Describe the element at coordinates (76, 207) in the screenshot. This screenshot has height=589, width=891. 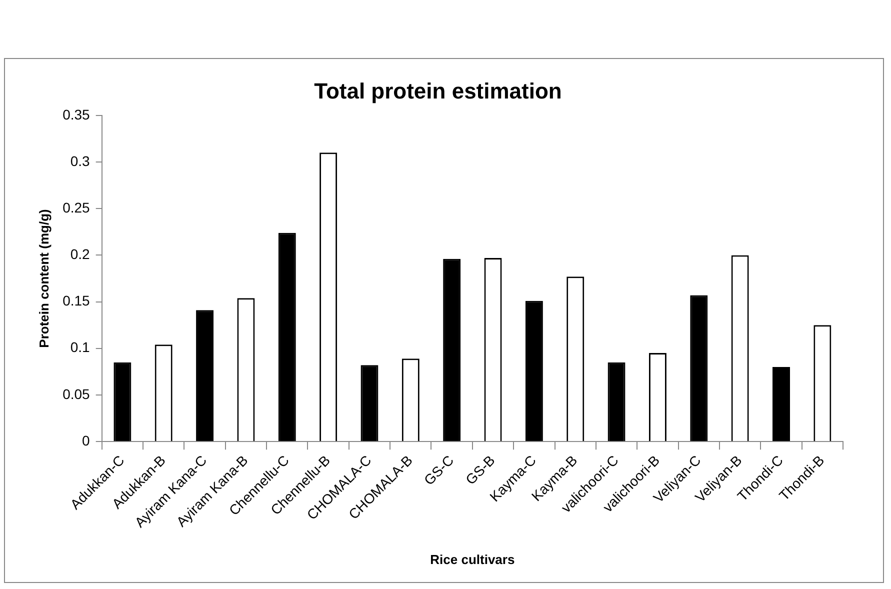
I see `y-tick-label: 0.25` at that location.